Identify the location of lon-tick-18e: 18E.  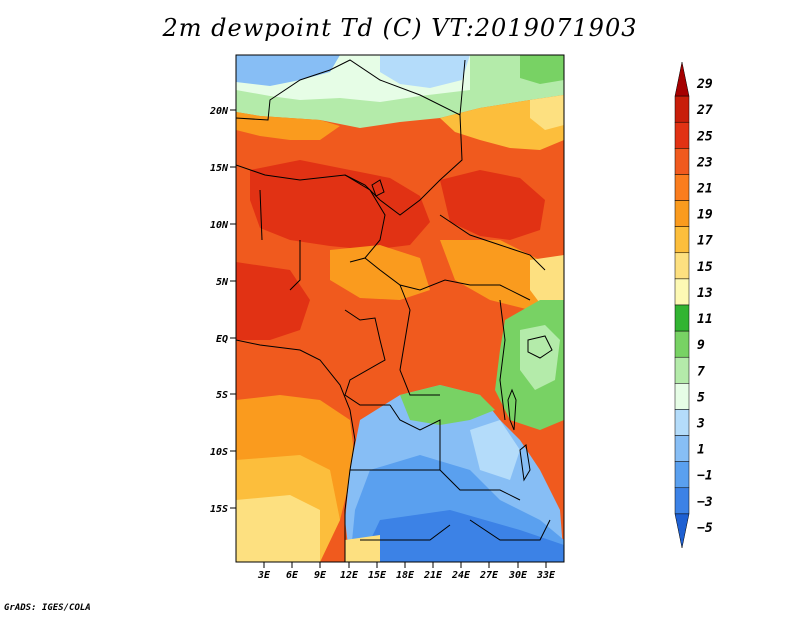
(405, 571).